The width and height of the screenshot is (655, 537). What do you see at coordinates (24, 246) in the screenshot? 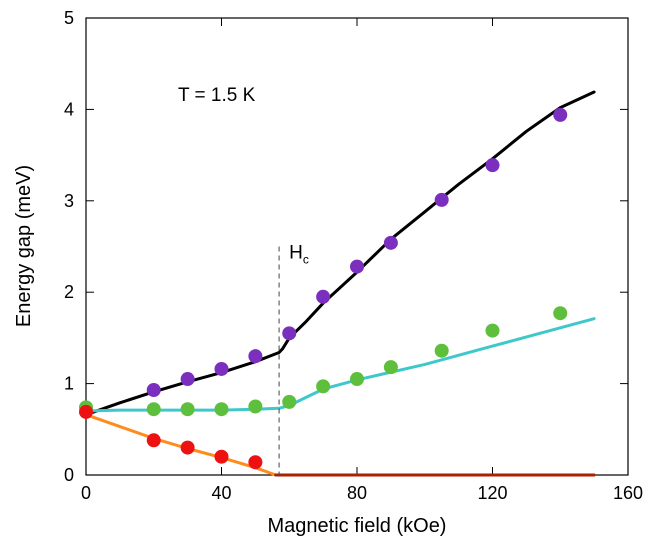
I see `y-axis-label: Energy gap (meV)` at bounding box center [24, 246].